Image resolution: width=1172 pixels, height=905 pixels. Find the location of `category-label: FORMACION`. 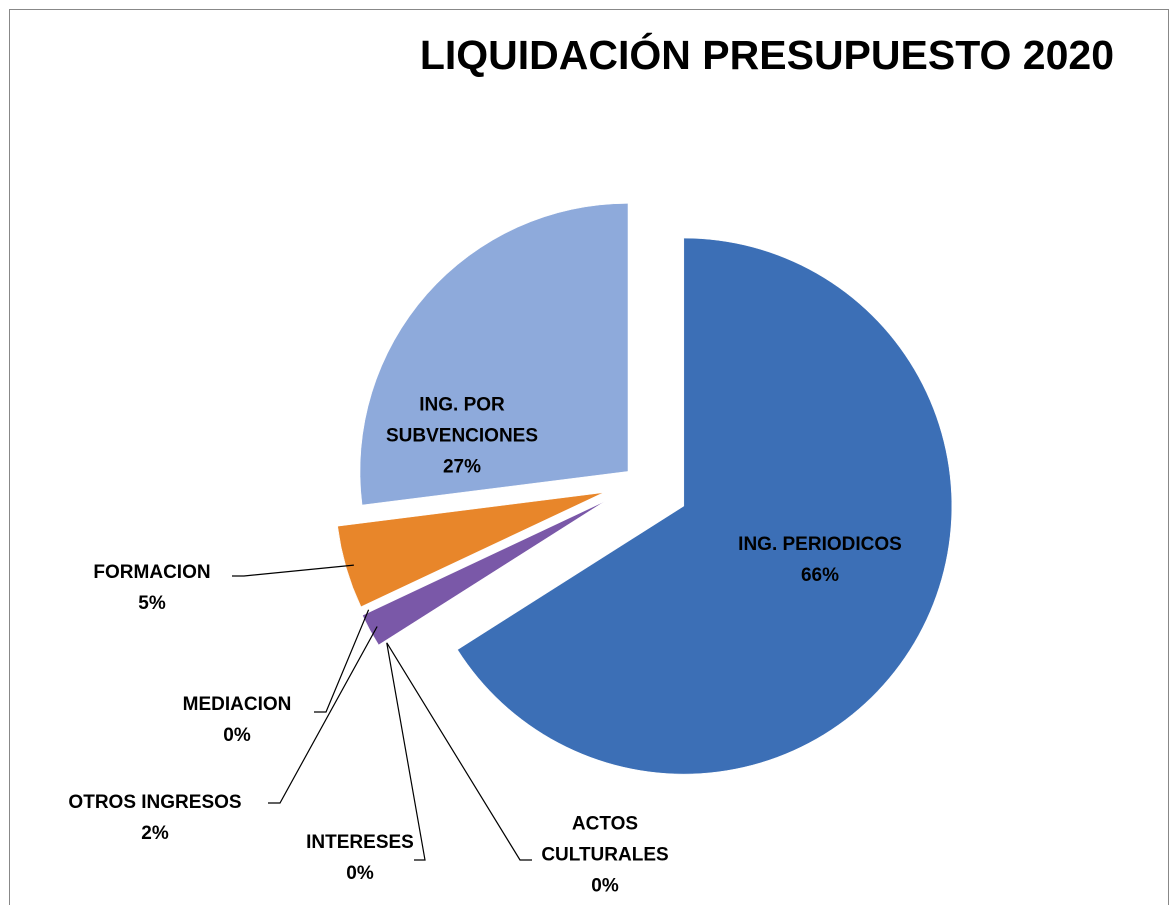

category-label: FORMACION is located at coordinates (152, 572).